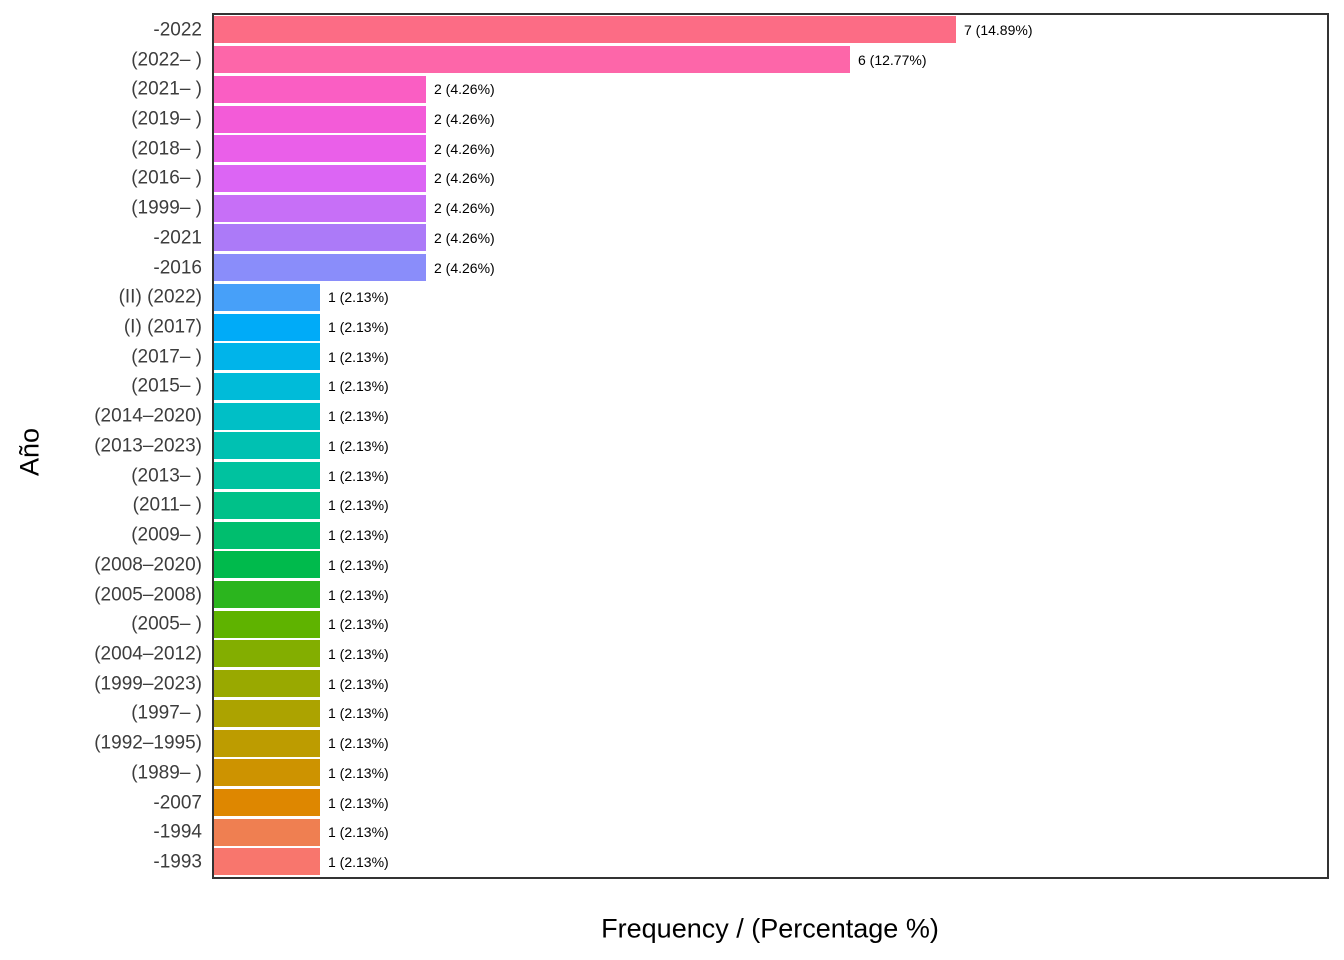 This screenshot has height=960, width=1344. I want to click on category-label: (2008–2020), so click(148, 565).